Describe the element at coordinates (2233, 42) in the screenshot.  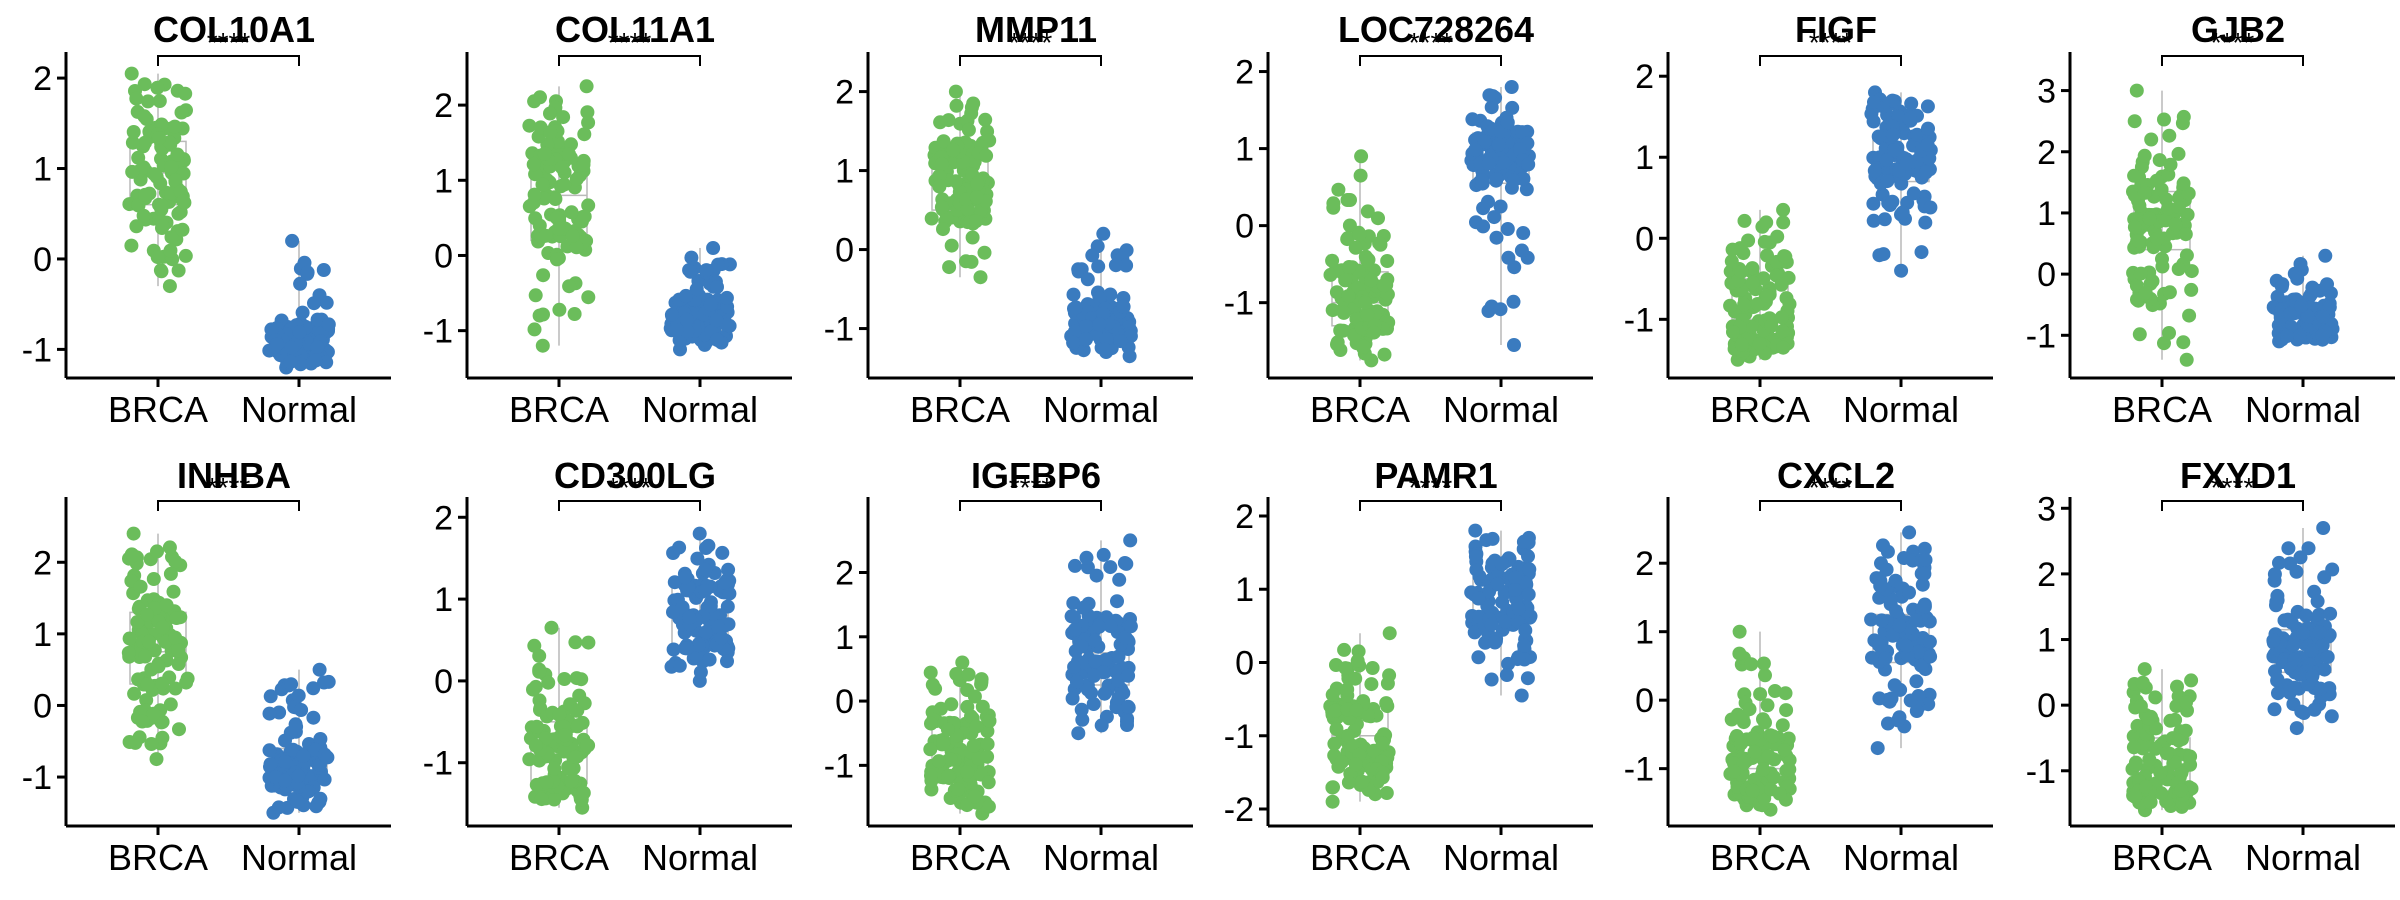
I see `significance-label: ****` at that location.